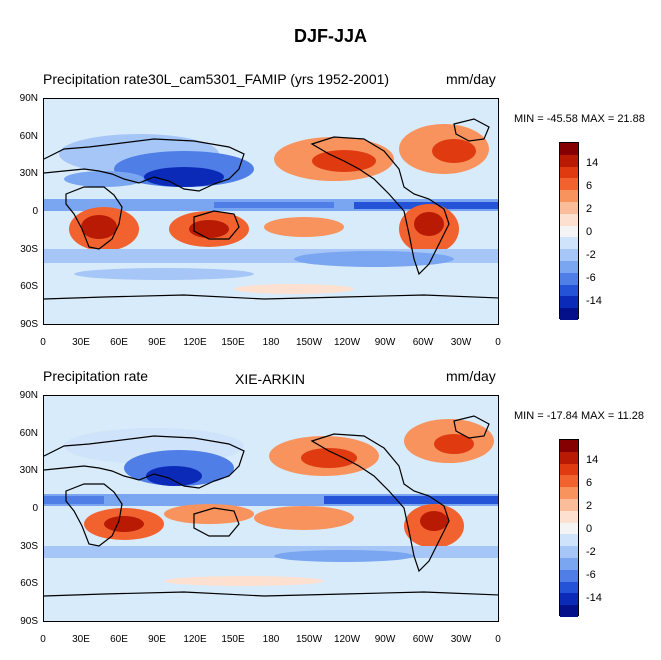 The image size is (661, 660). Describe the element at coordinates (347, 342) in the screenshot. I see `panel1-lon-label: 120W` at that location.